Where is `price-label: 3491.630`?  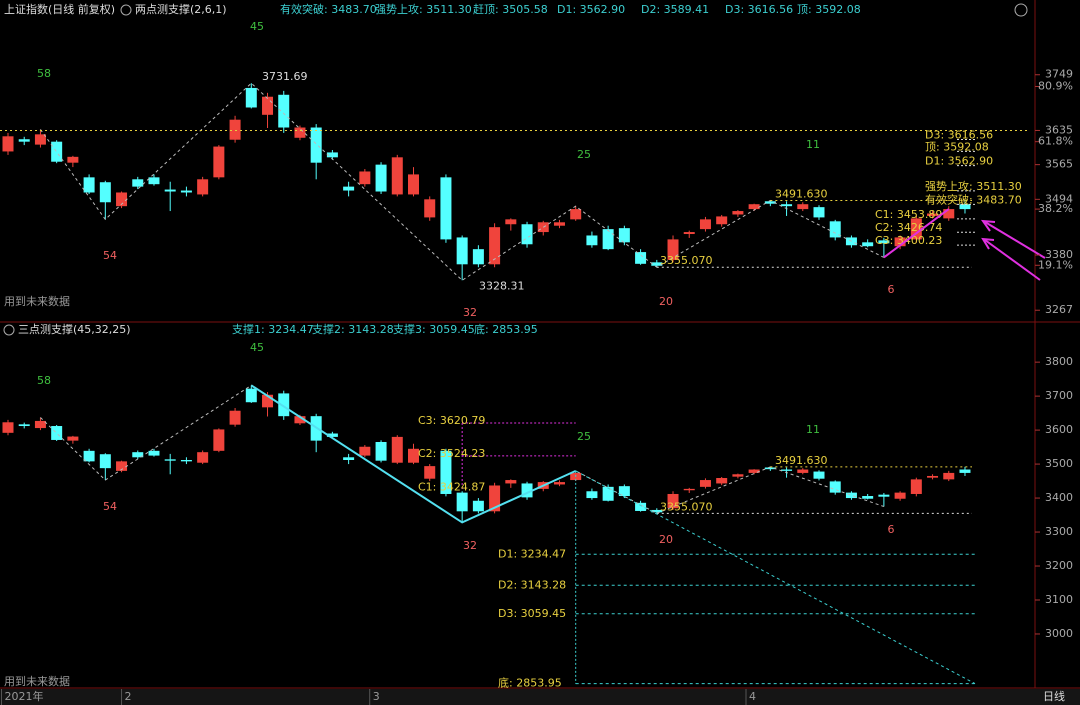 price-label: 3491.630 is located at coordinates (801, 193).